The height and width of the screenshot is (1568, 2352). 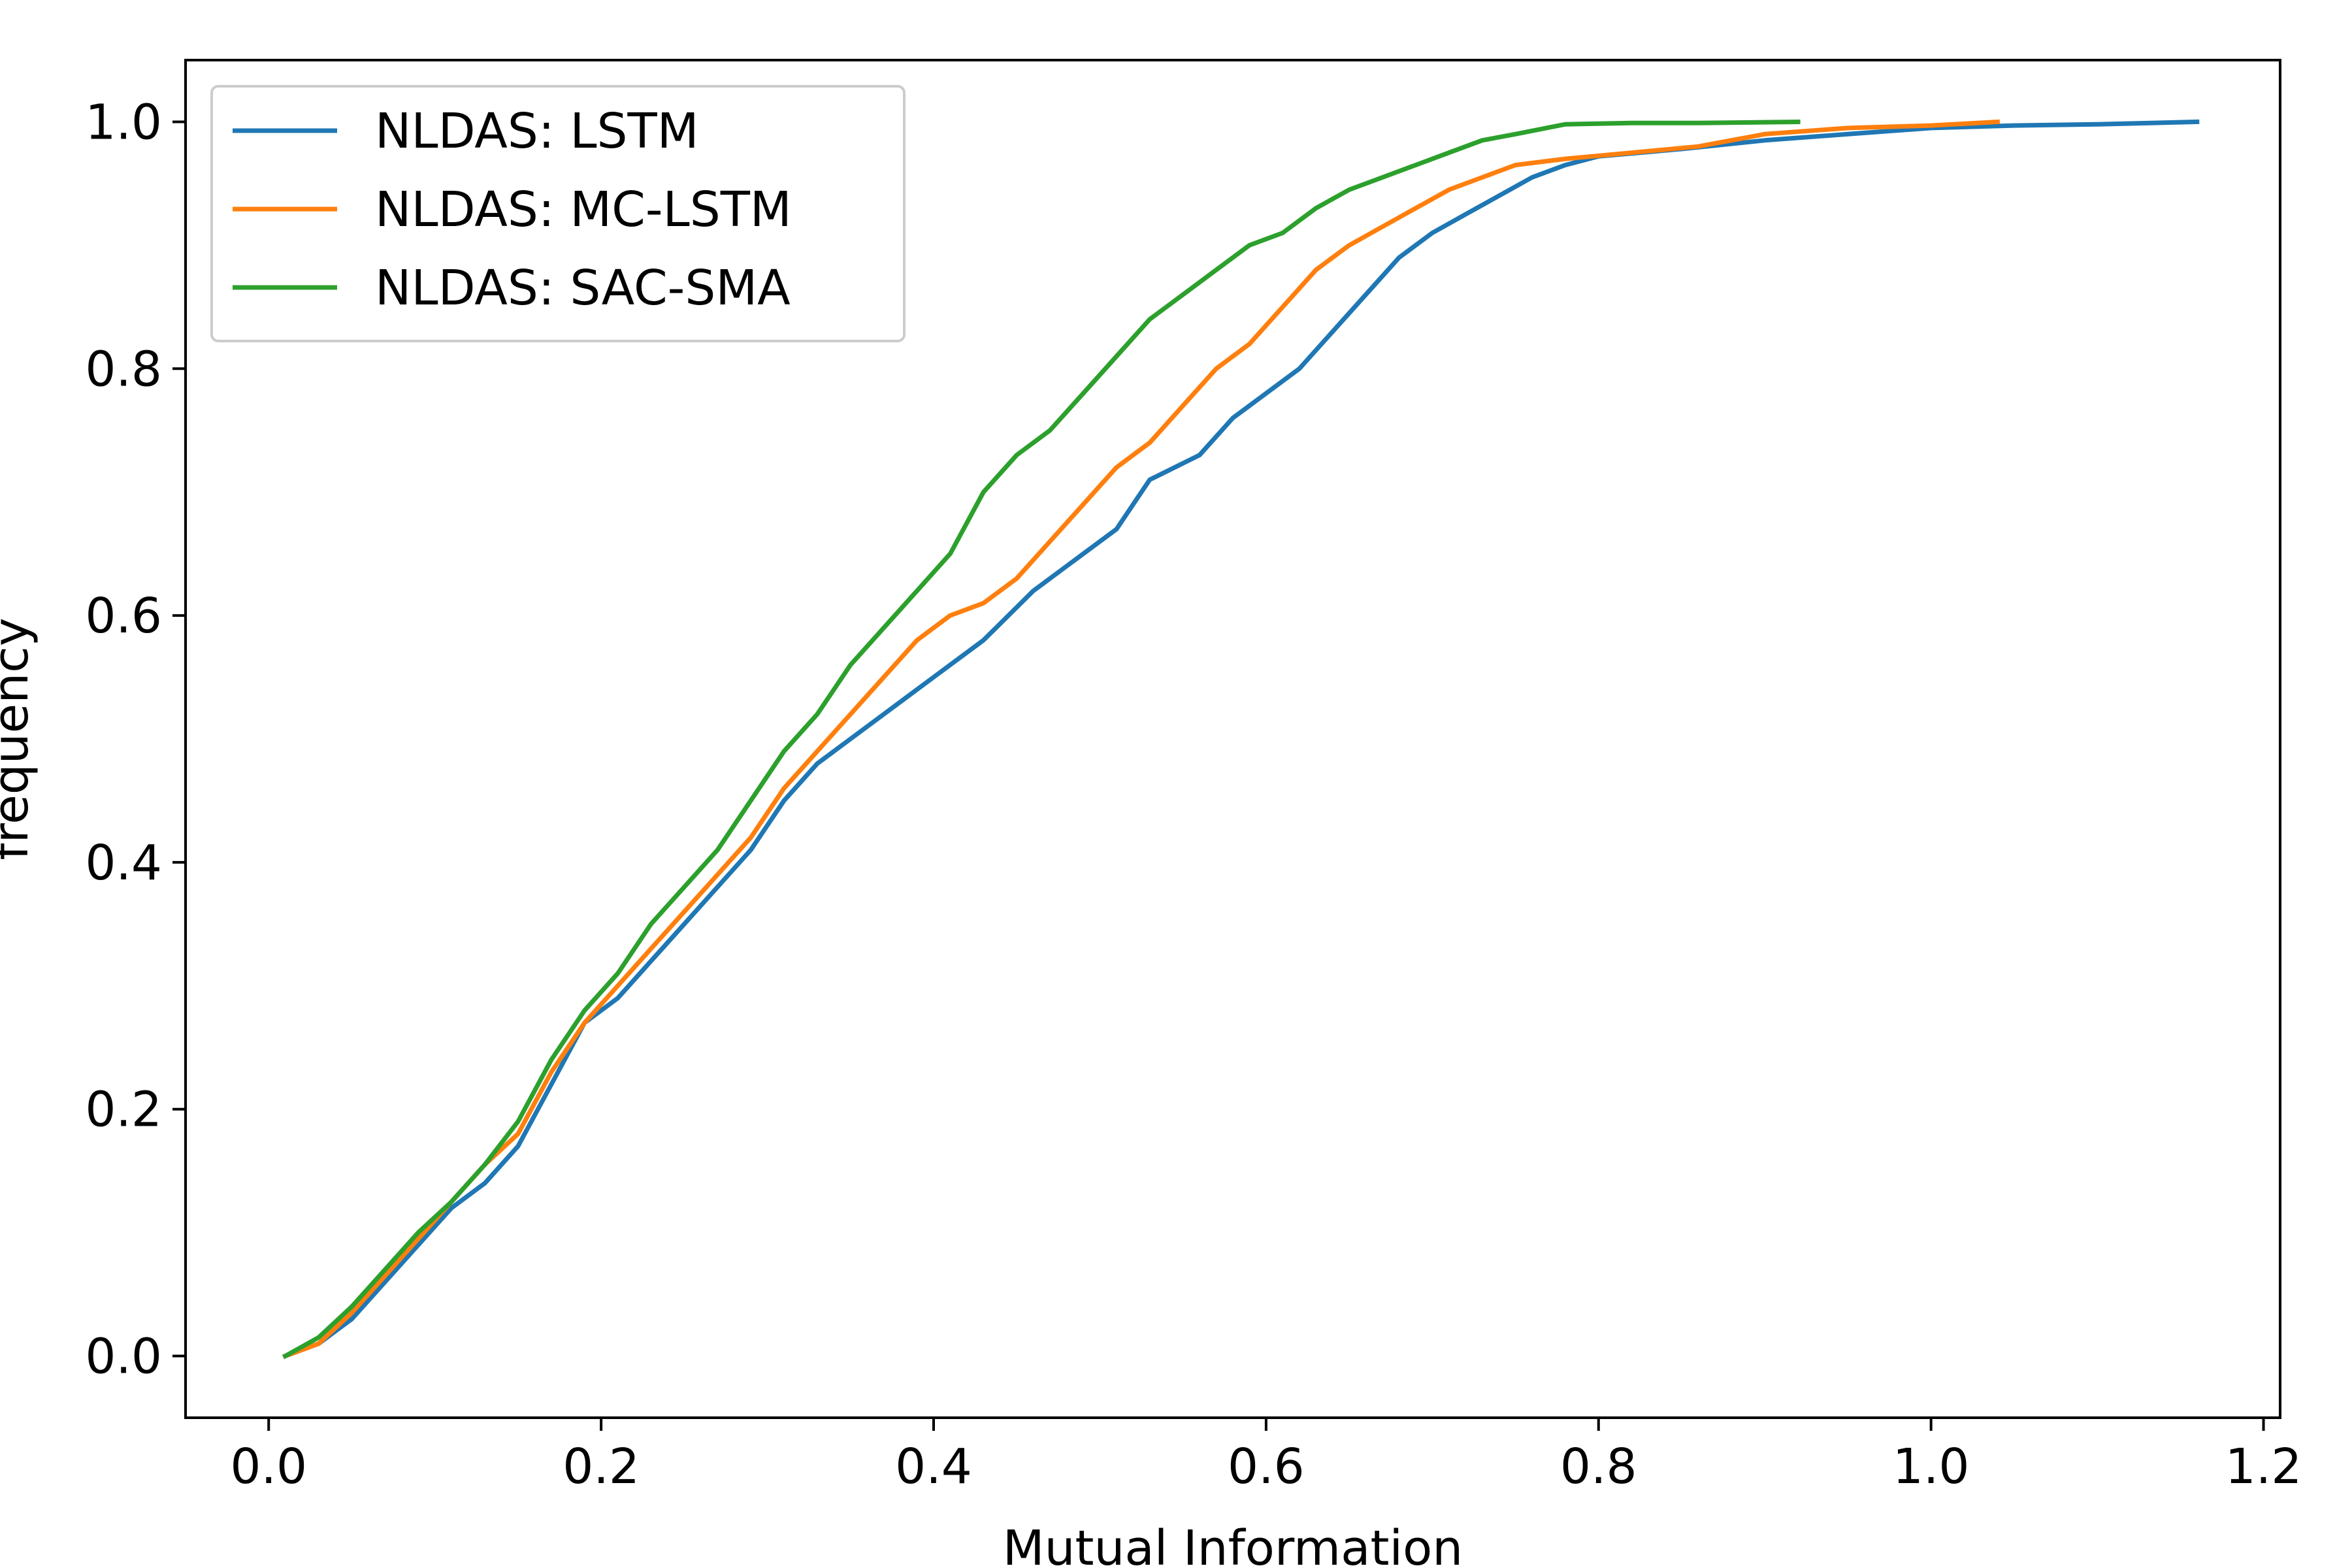 I want to click on y-tick-label: 0.0, so click(x=123, y=1357).